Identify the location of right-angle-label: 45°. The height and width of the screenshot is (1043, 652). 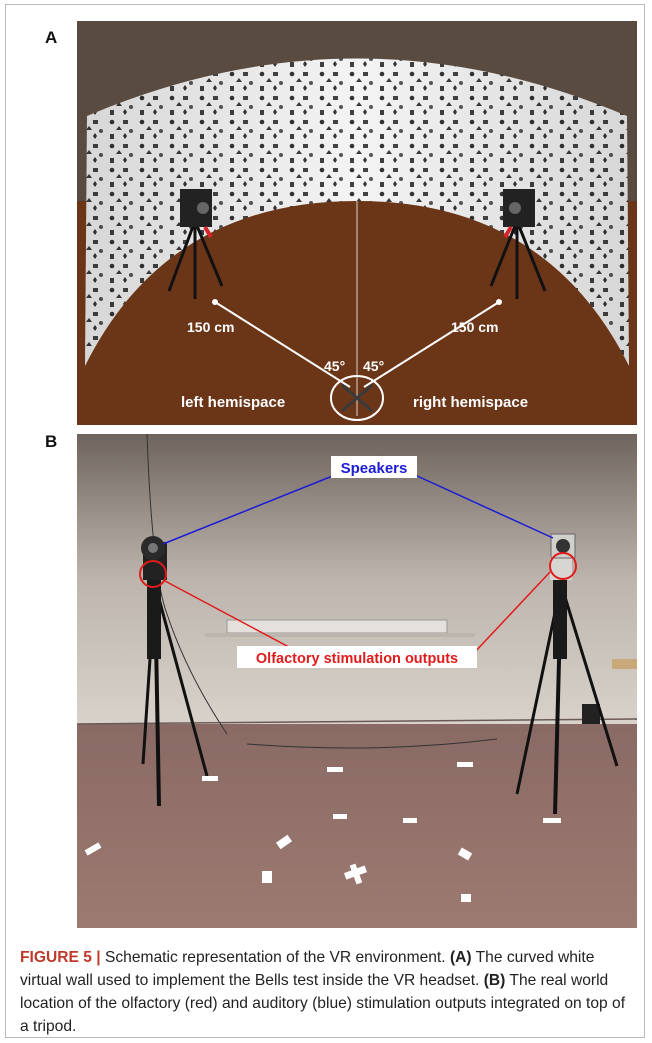
(373, 366).